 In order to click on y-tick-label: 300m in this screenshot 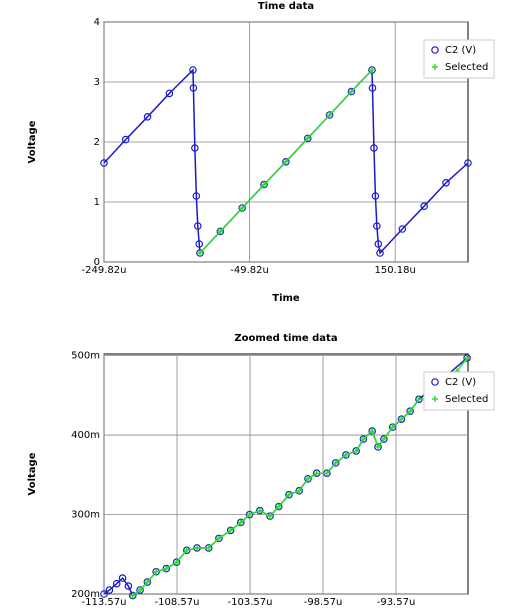, I will do `click(85, 515)`.